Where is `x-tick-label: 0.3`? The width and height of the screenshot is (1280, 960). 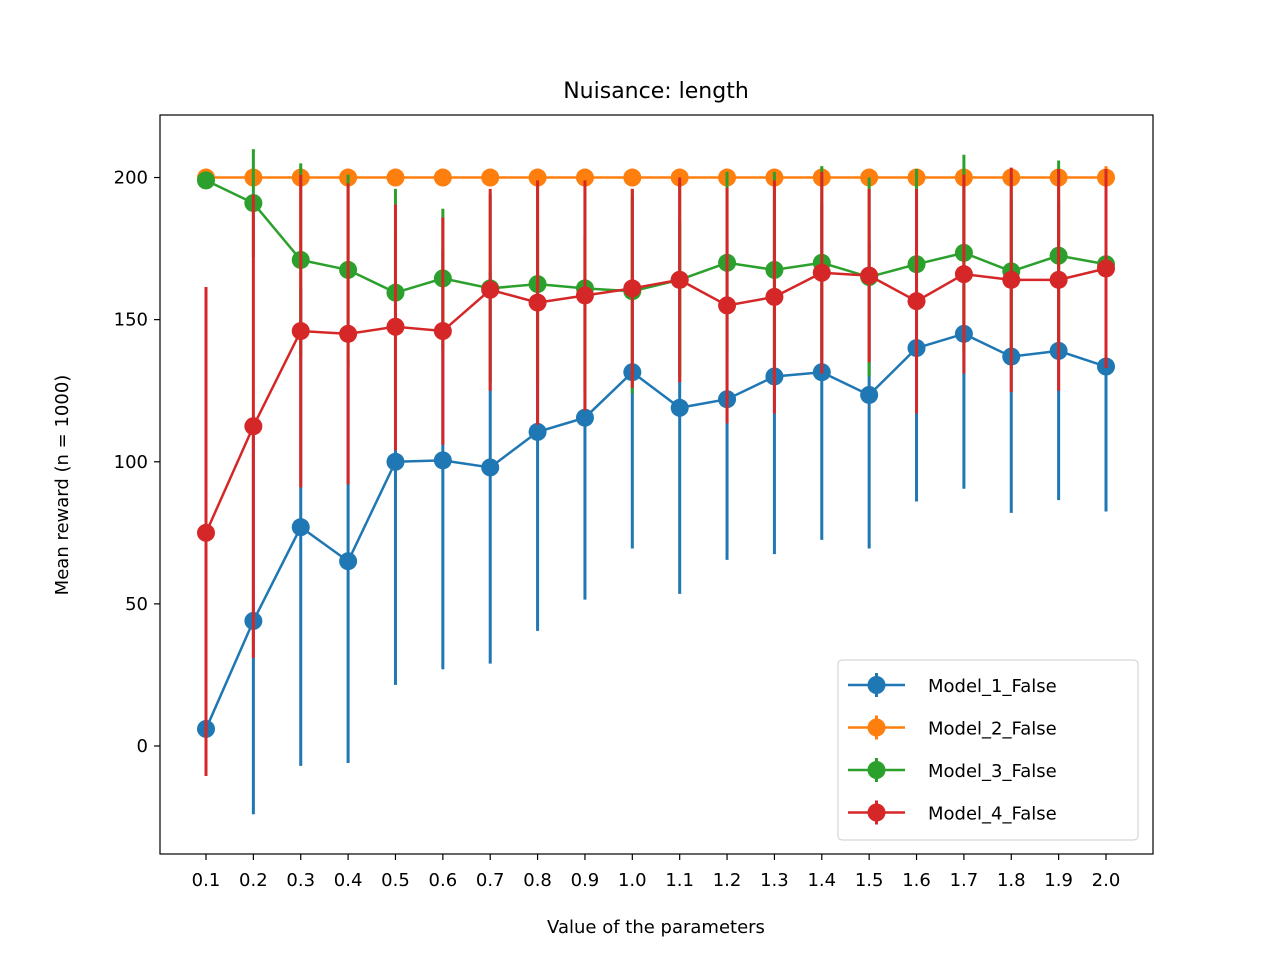 x-tick-label: 0.3 is located at coordinates (300, 880).